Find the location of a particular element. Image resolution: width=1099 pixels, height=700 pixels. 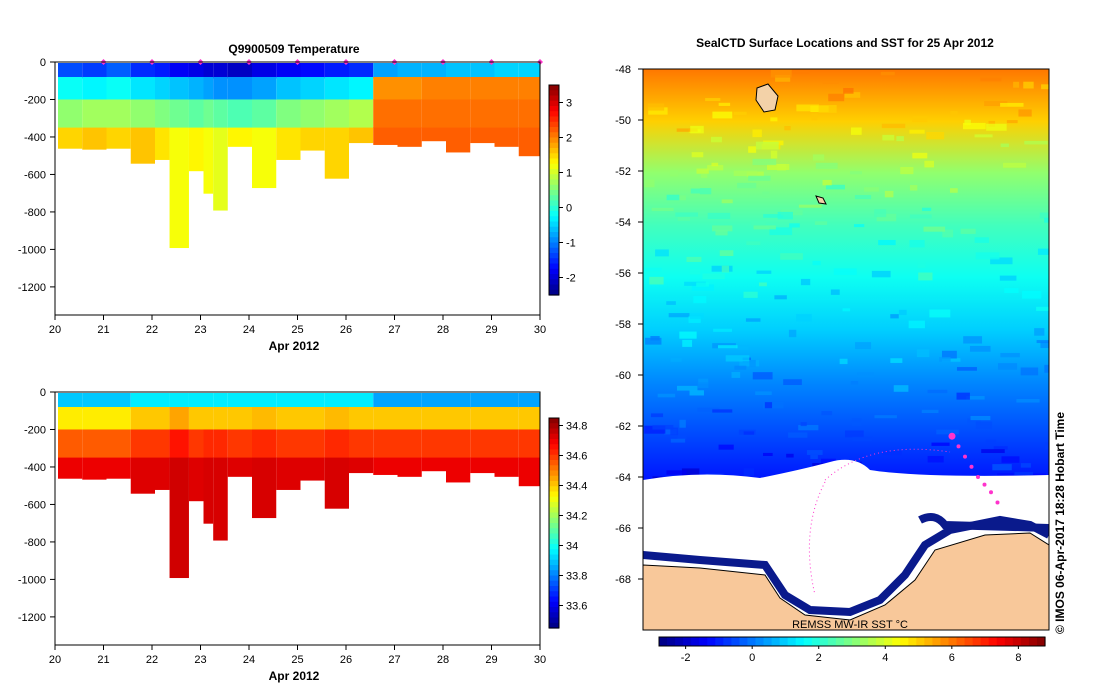

colorbar-tick-label: 34.4 is located at coordinates (576, 487).